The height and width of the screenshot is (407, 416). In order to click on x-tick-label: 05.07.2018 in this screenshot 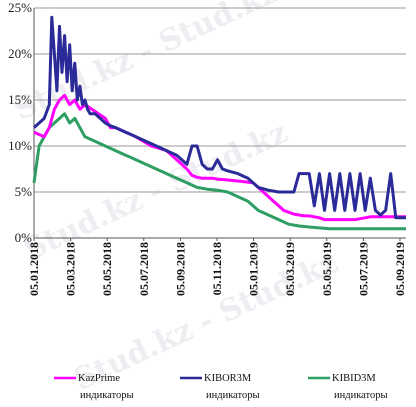, I will do `click(144, 269)`.